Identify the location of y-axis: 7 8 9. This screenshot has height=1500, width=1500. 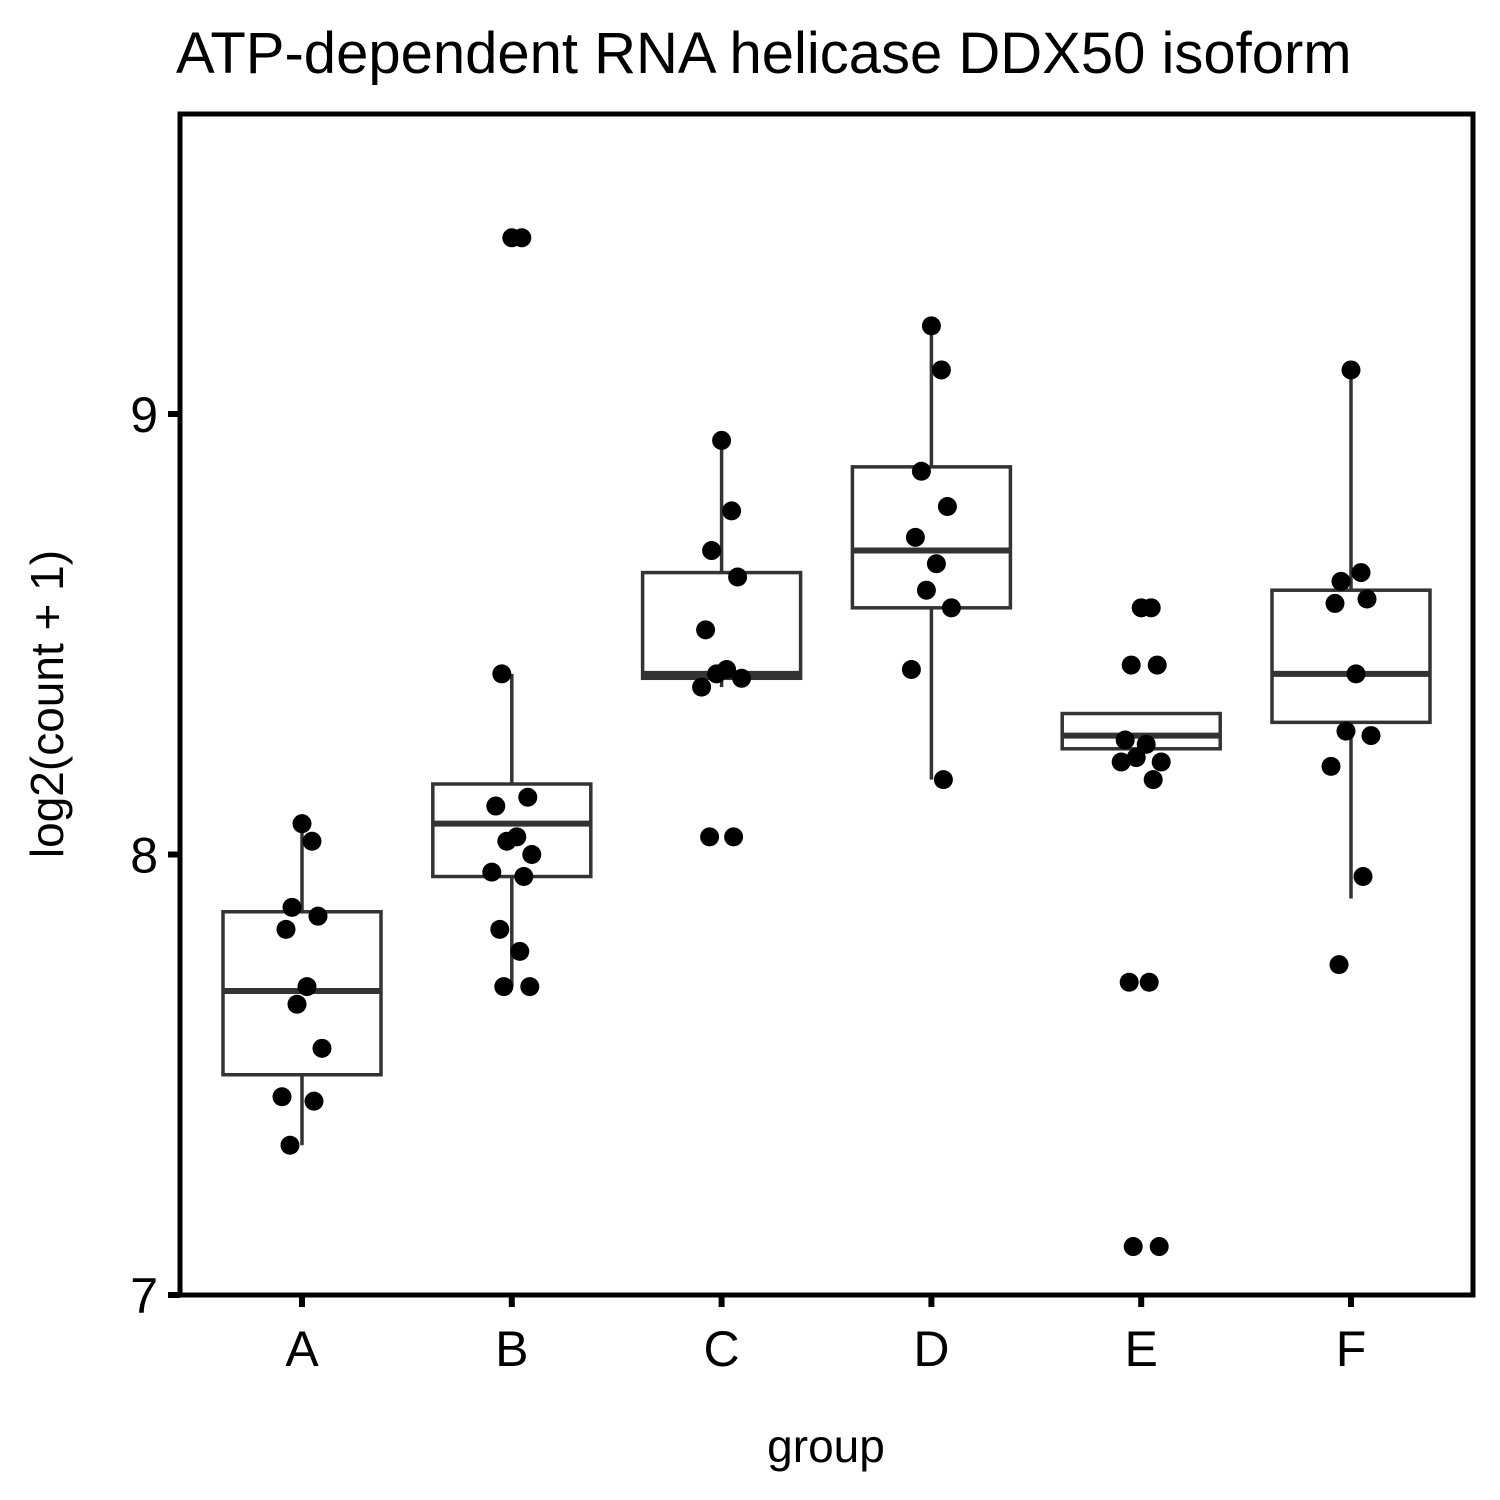
(155, 855).